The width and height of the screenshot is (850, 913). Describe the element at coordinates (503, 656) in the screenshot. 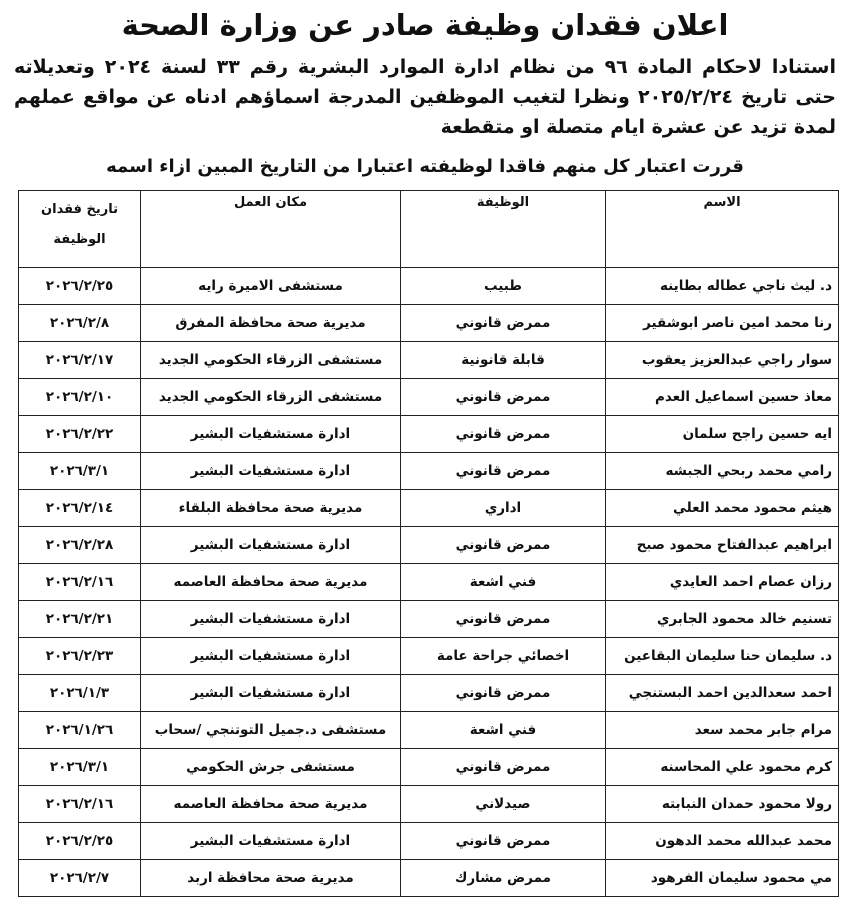

I see `table-cell: اخصائي جراحة عامة` at that location.